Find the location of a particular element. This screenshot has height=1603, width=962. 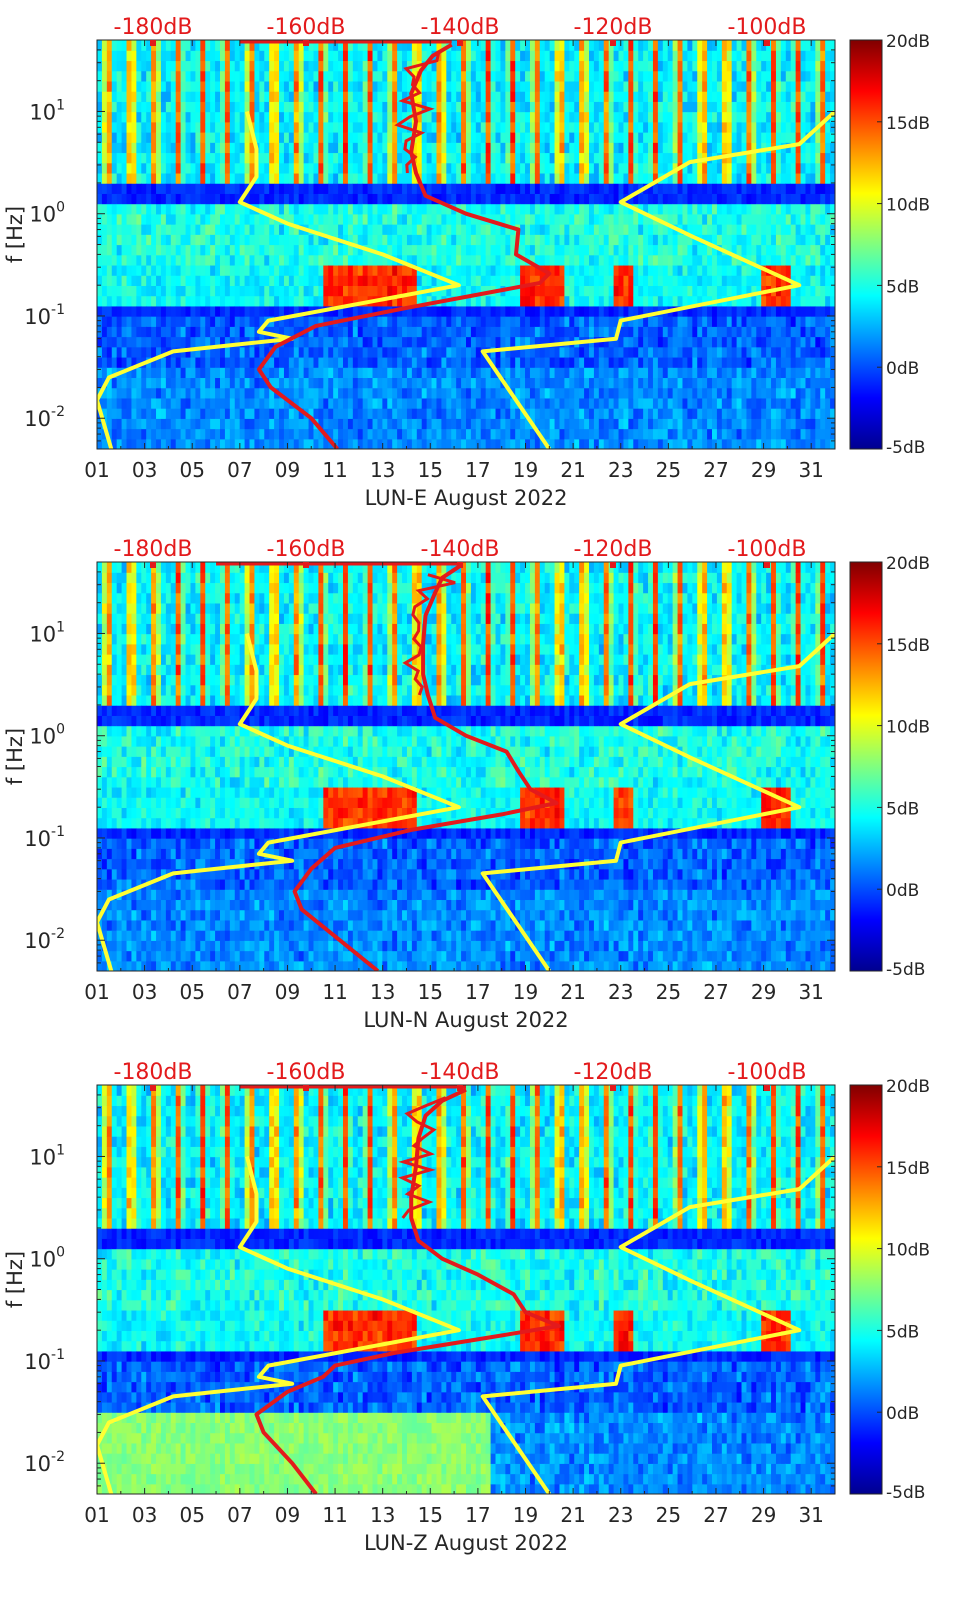

y-tick-label: 10⁻¹ is located at coordinates (44, 315).